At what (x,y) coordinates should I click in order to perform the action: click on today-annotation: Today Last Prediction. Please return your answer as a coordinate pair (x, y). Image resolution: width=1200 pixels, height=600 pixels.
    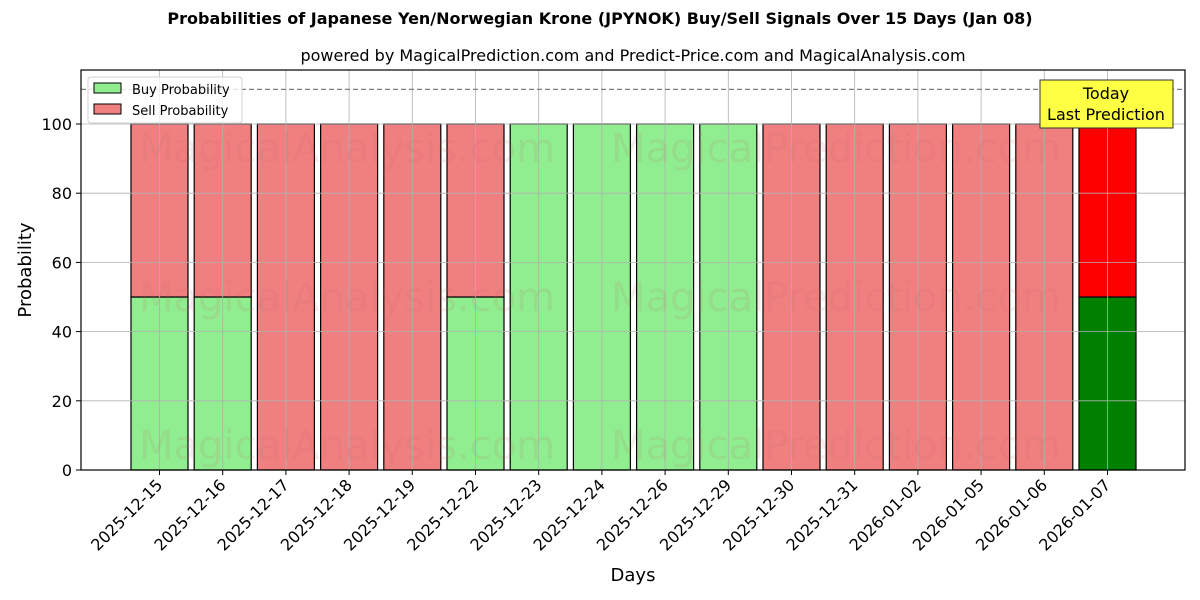
    Looking at the image, I should click on (1106, 104).